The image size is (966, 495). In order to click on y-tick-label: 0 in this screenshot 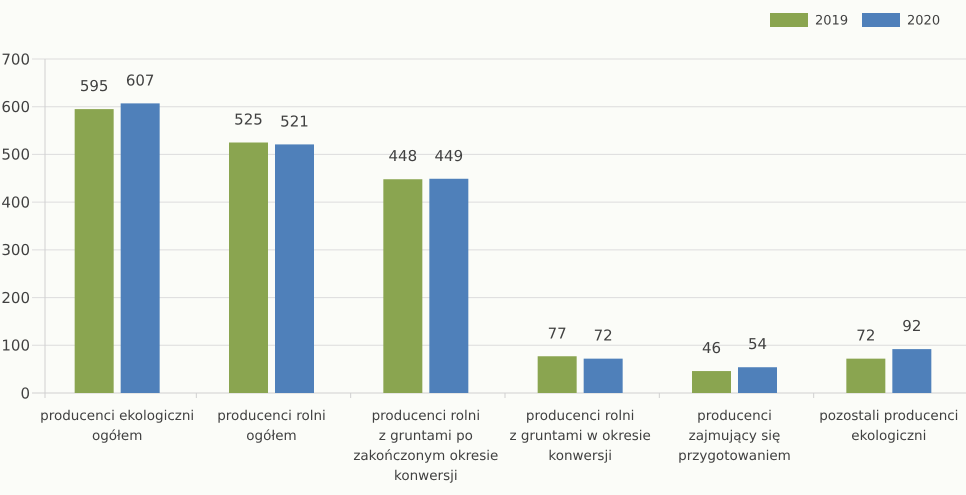, I will do `click(25, 393)`.